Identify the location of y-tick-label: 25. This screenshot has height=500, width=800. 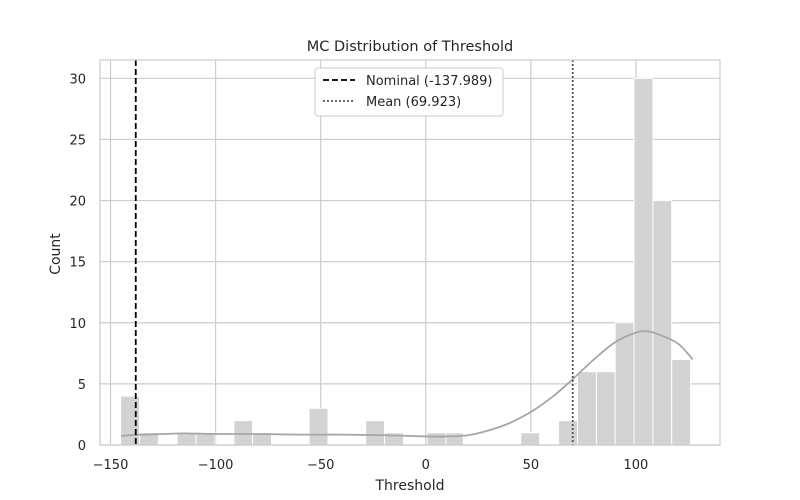
(77, 140).